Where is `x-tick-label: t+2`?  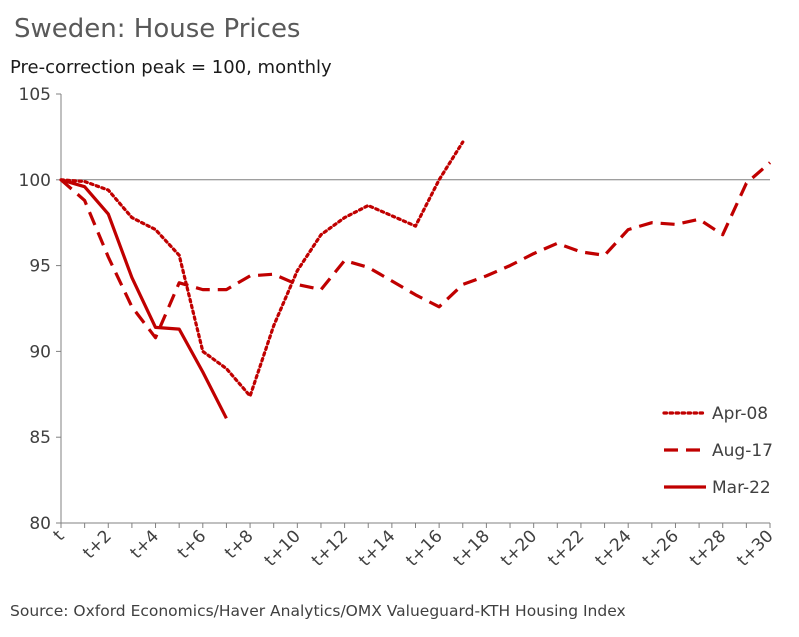 x-tick-label: t+2 is located at coordinates (97, 544).